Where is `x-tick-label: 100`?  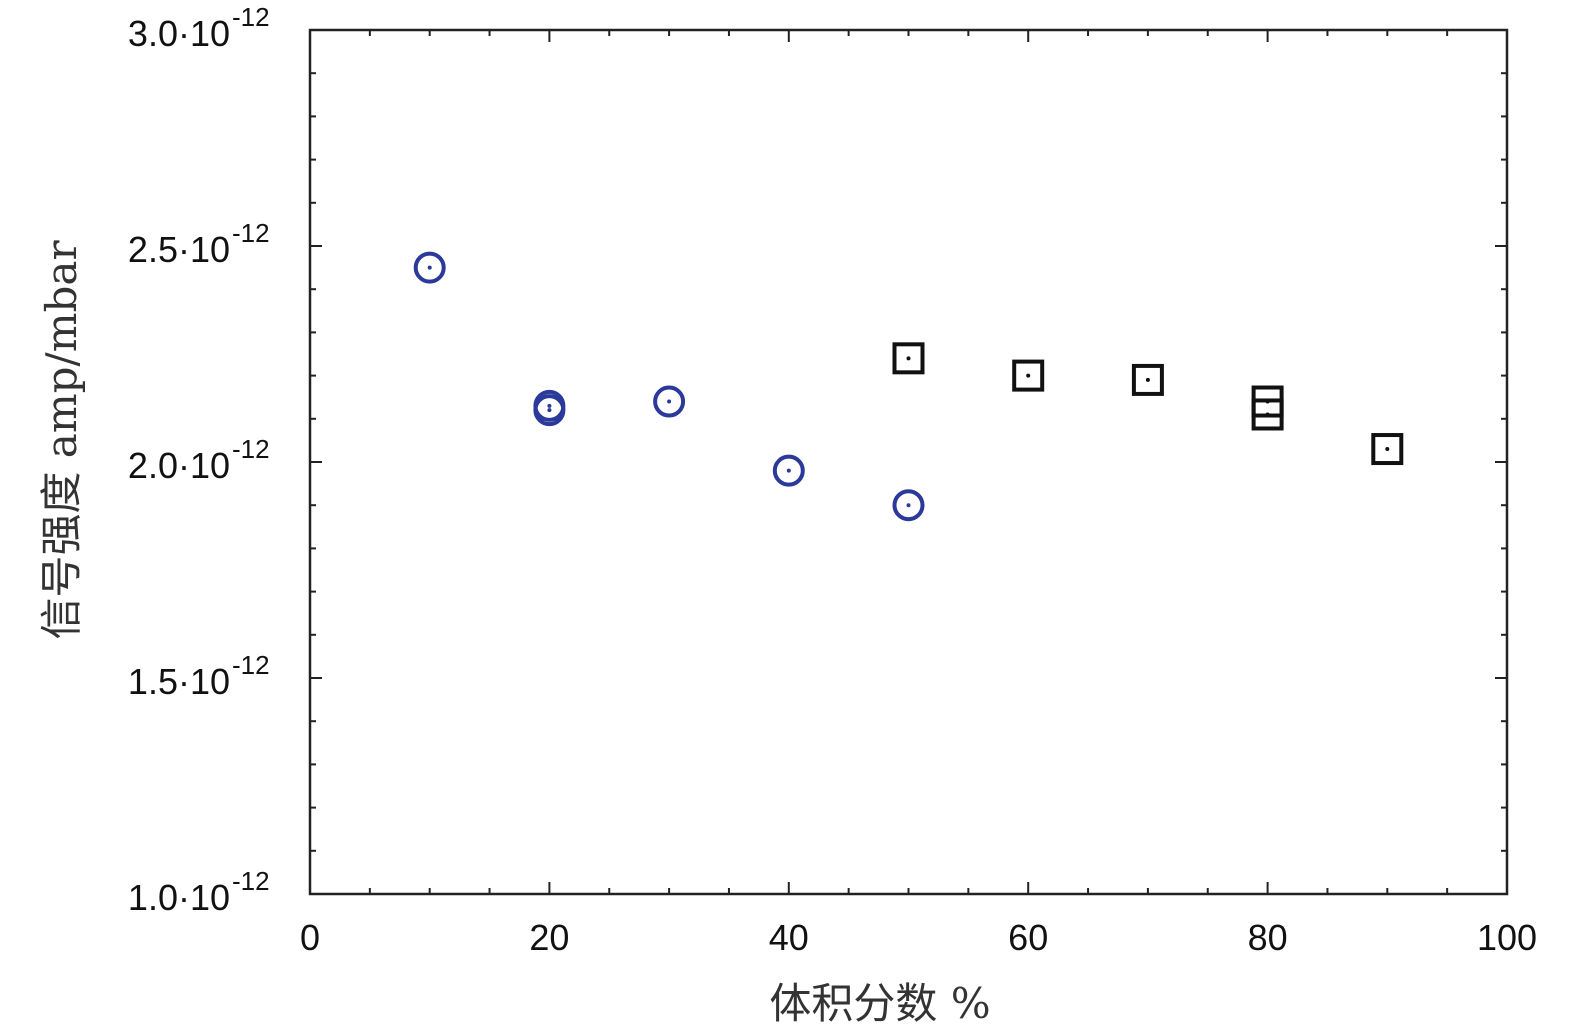
x-tick-label: 100 is located at coordinates (1507, 937).